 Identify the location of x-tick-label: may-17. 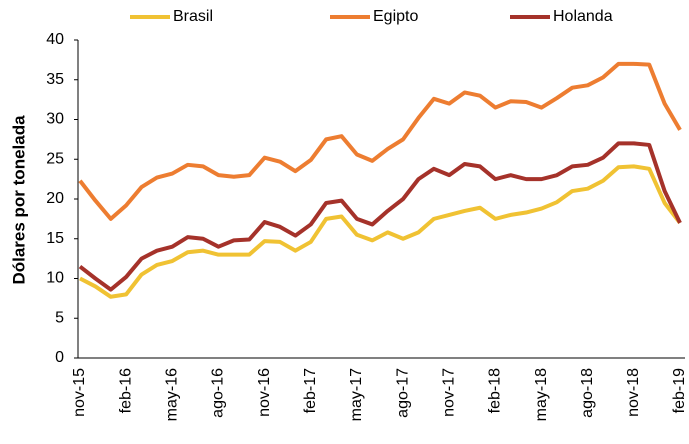
(356, 394).